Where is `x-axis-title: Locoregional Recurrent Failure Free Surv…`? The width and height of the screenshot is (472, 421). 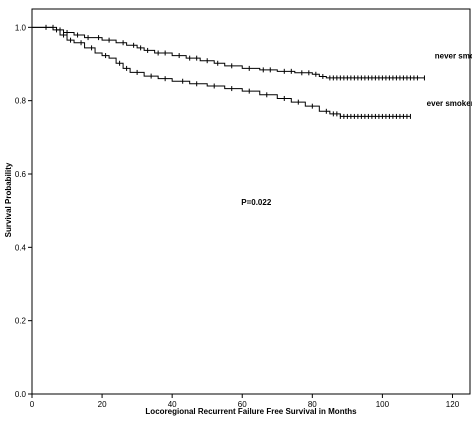
x-axis-title: Locoregional Recurrent Failure Free Surv… is located at coordinates (251, 411).